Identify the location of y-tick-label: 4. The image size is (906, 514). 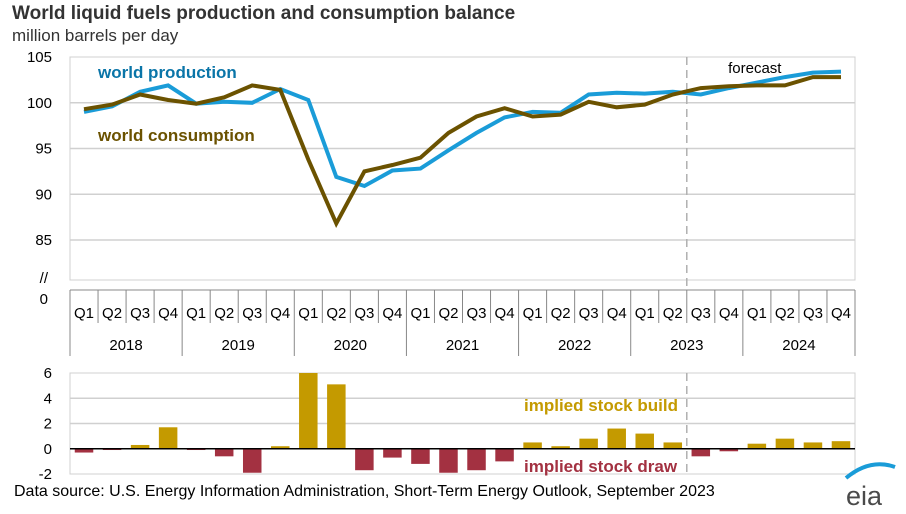
(48, 398).